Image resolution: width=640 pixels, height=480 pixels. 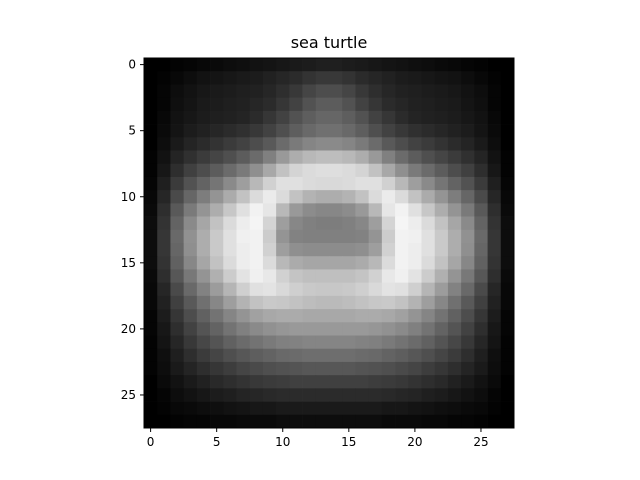 What do you see at coordinates (128, 329) in the screenshot?
I see `y-tick-label: 20` at bounding box center [128, 329].